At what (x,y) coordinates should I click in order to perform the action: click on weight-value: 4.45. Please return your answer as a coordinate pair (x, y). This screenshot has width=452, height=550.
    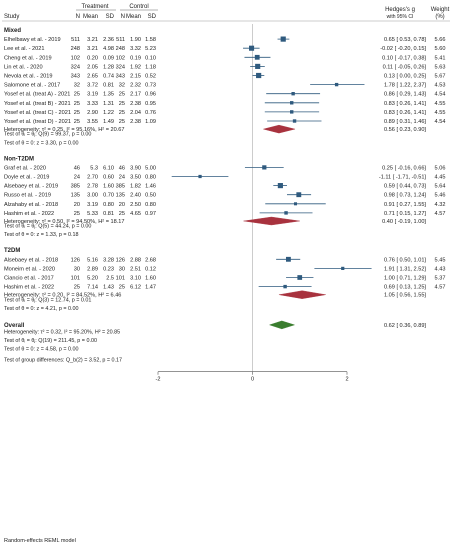
    Looking at the image, I should click on (440, 178).